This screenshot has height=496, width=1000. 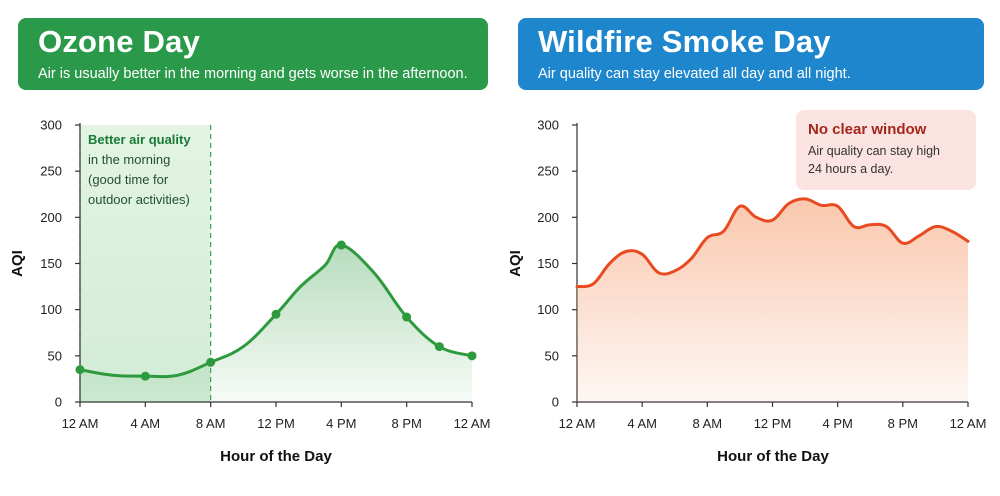 What do you see at coordinates (276, 323) in the screenshot?
I see `series-area-fill` at bounding box center [276, 323].